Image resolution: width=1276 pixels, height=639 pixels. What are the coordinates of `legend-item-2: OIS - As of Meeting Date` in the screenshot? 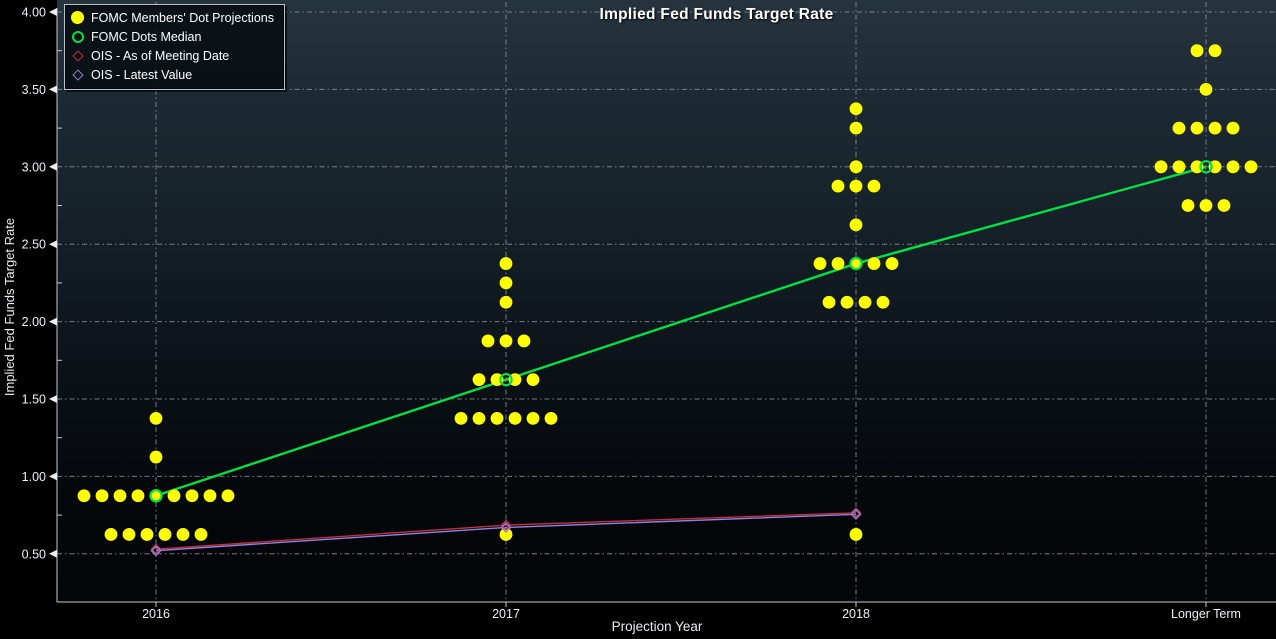 It's located at (172, 55).